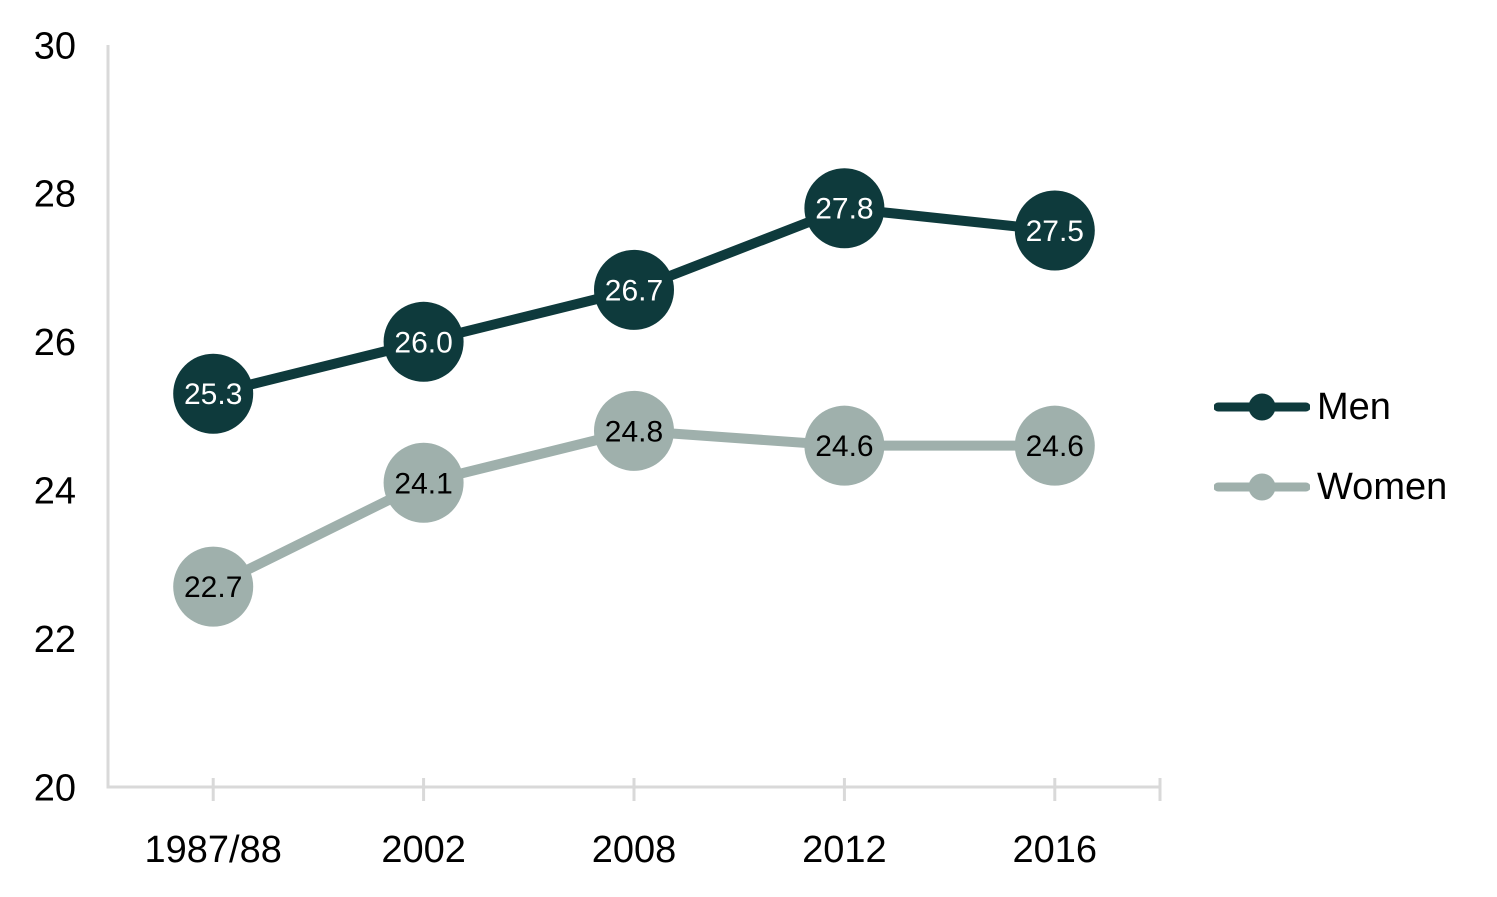 The width and height of the screenshot is (1497, 897). Describe the element at coordinates (1262, 487) in the screenshot. I see `women-series-marker-icon` at that location.